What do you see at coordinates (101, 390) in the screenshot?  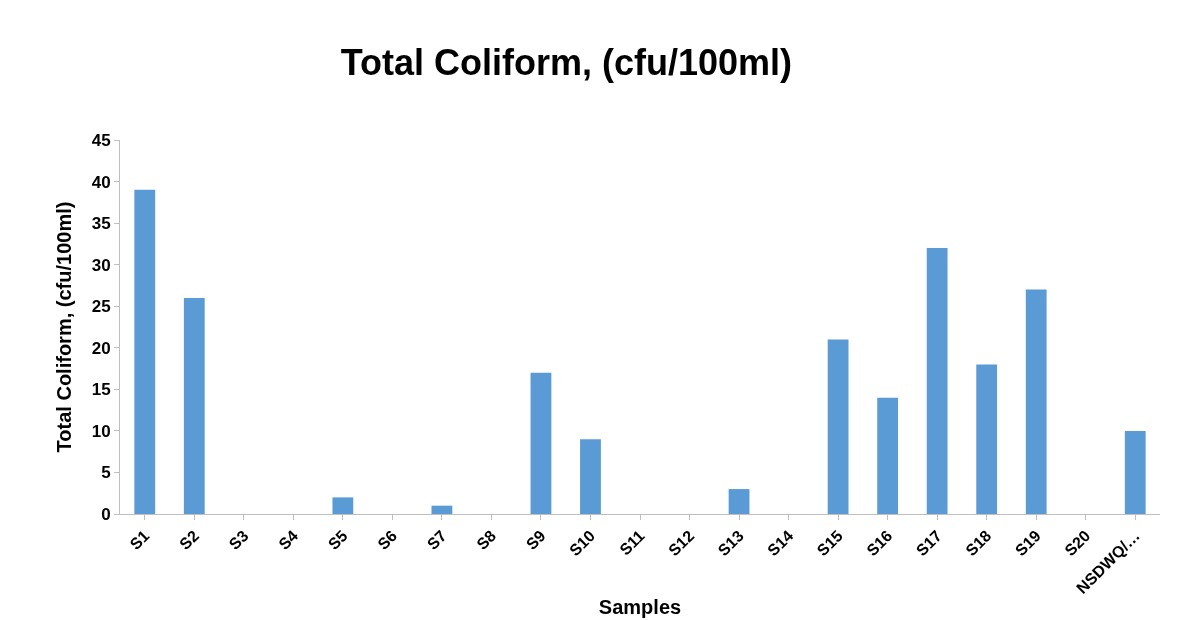 I see `y-tick-label: 15` at bounding box center [101, 390].